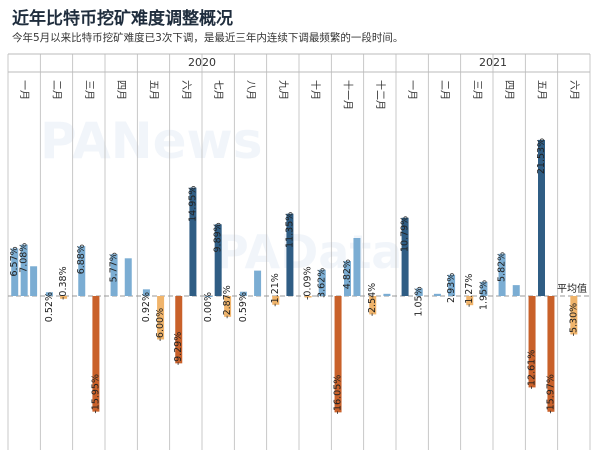 The image size is (600, 453). Describe the element at coordinates (208, 38) in the screenshot. I see `chart-subtitle: 今年5月以来比特币挖矿难度已3次下调，是最近三年内连续下调最频繁的一段时间。` at that location.